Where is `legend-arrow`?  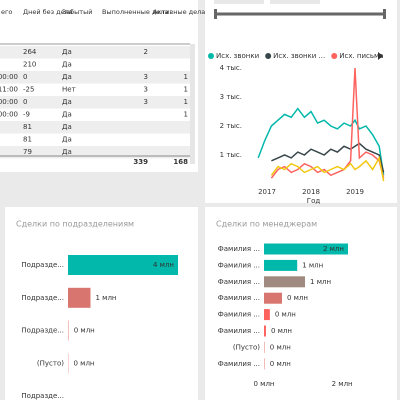
legend-arrow is located at coordinates (380, 56).